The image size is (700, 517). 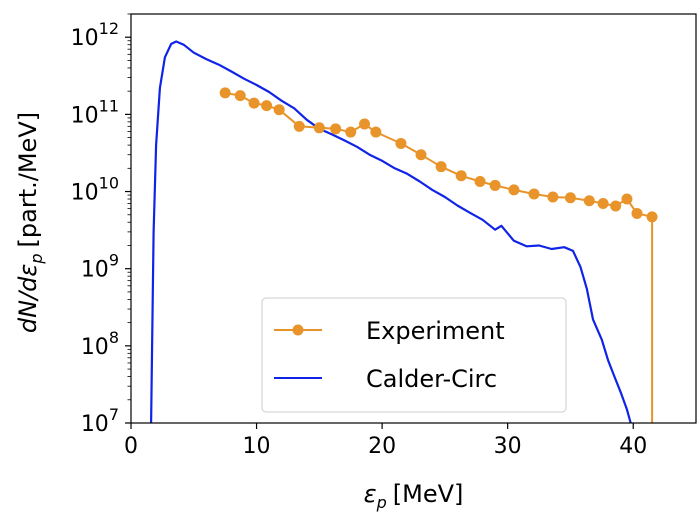 I want to click on x-axis-label-unit: [MeV], so click(x=428, y=494).